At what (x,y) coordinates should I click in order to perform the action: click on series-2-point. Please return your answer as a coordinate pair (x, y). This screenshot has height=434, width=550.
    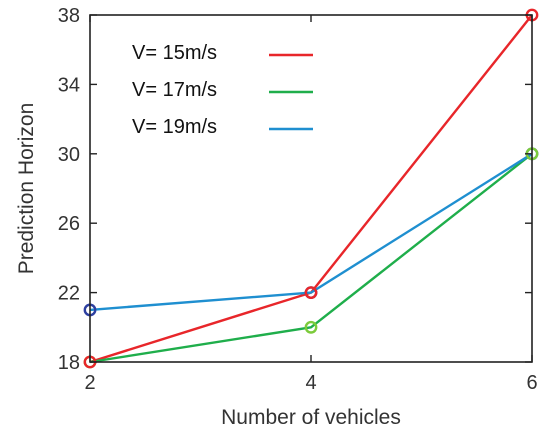
    Looking at the image, I should click on (311, 327).